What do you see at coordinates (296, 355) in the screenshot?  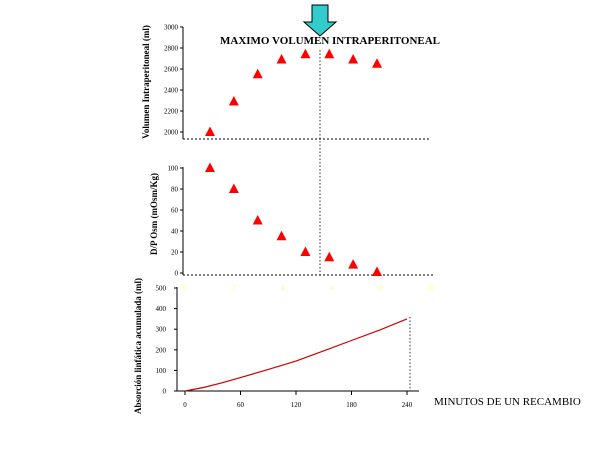 I see `series-line-lymphatic` at bounding box center [296, 355].